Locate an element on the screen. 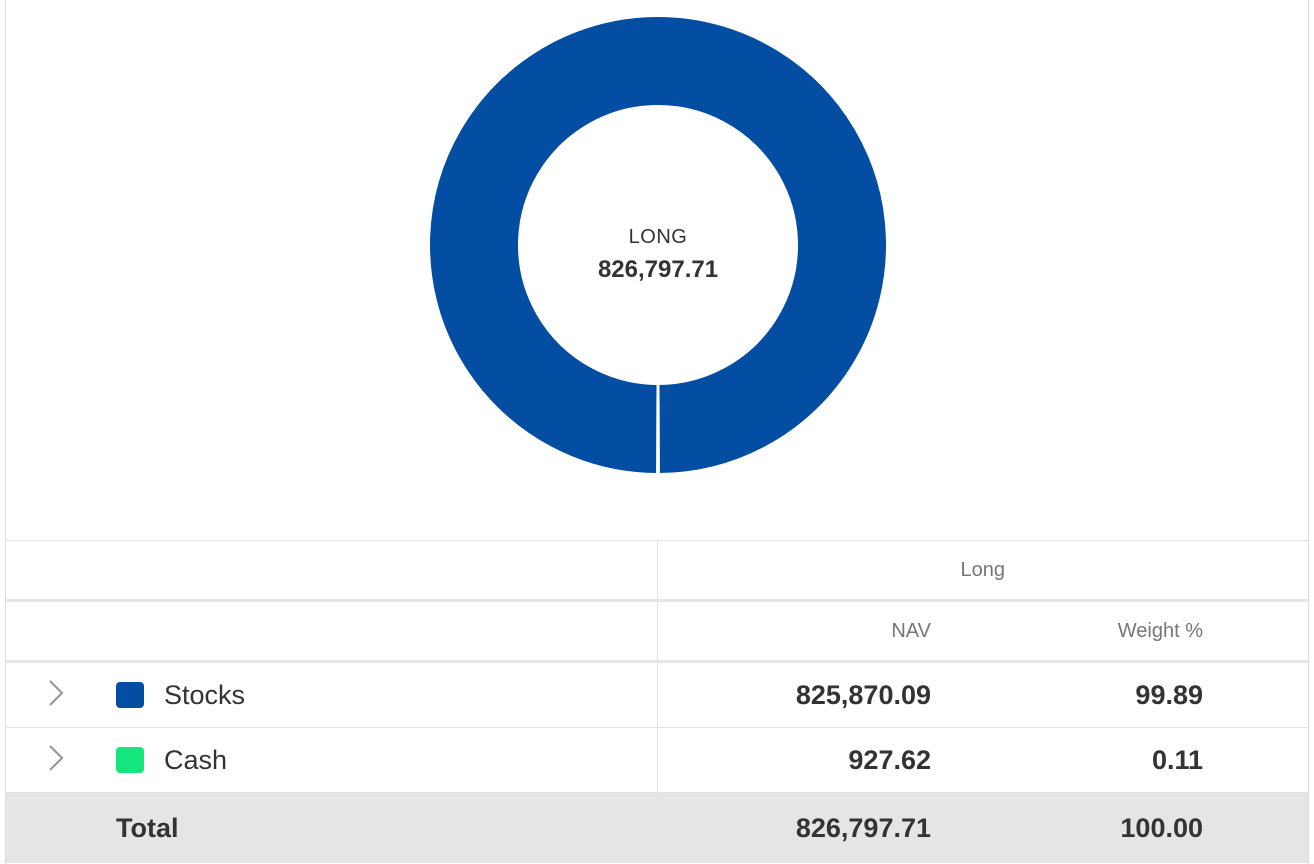 This screenshot has height=864, width=1314. legend-swatch-cash is located at coordinates (130, 760).